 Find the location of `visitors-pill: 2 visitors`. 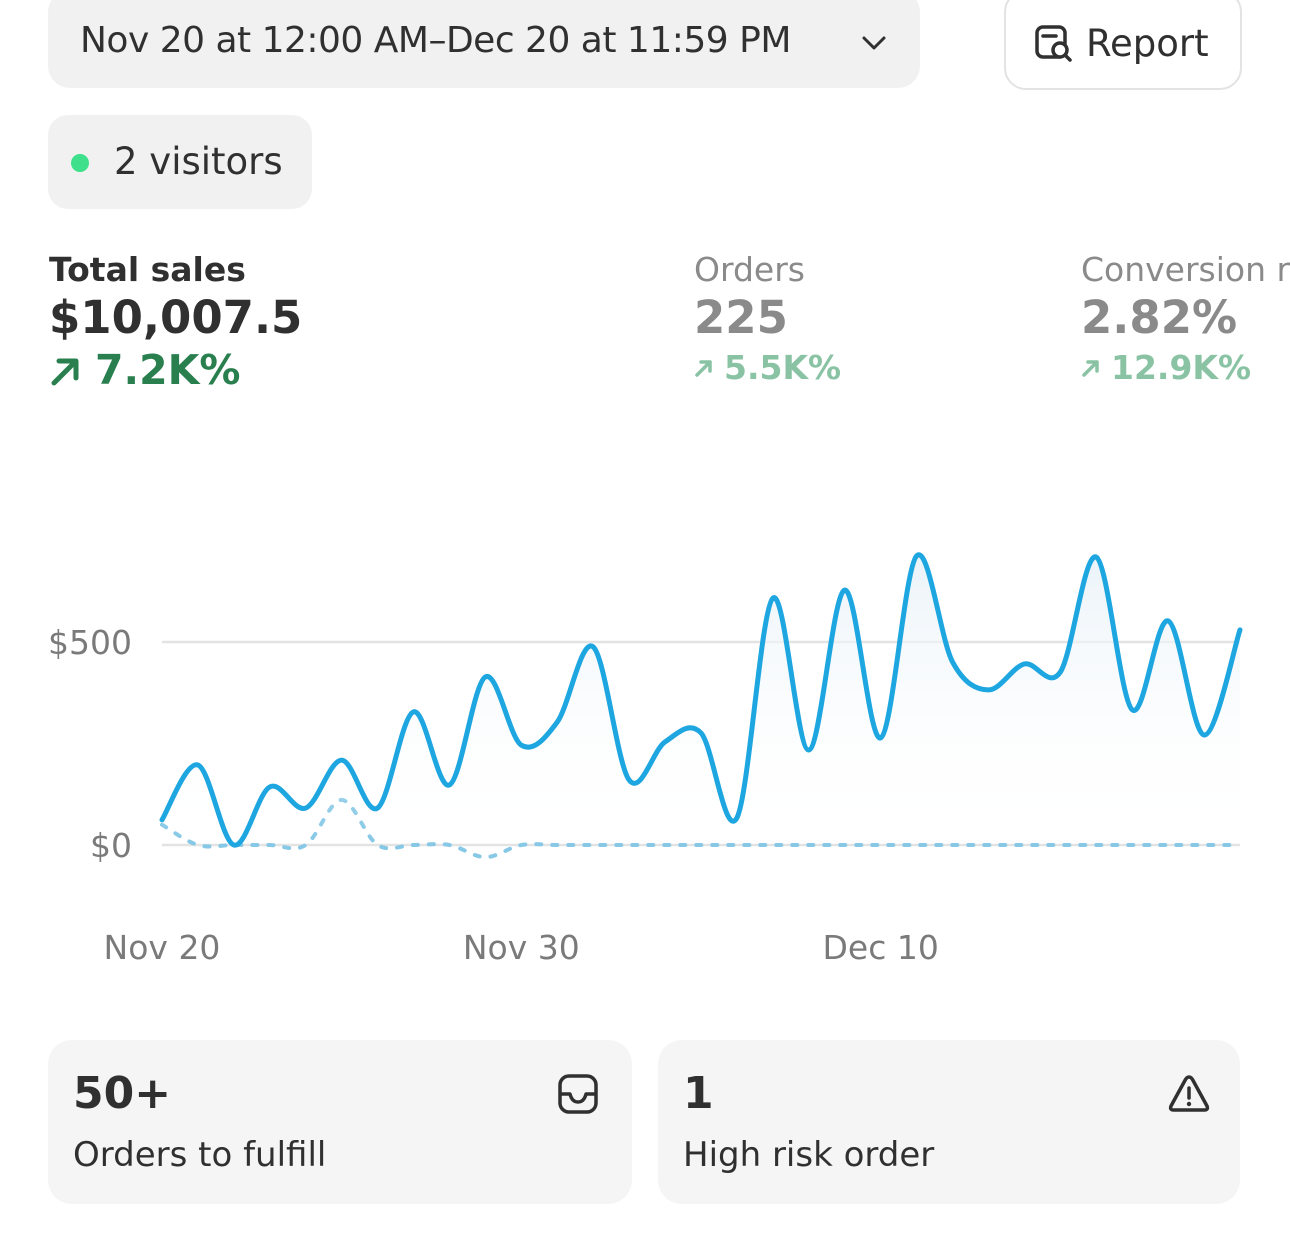

visitors-pill: 2 visitors is located at coordinates (180, 162).